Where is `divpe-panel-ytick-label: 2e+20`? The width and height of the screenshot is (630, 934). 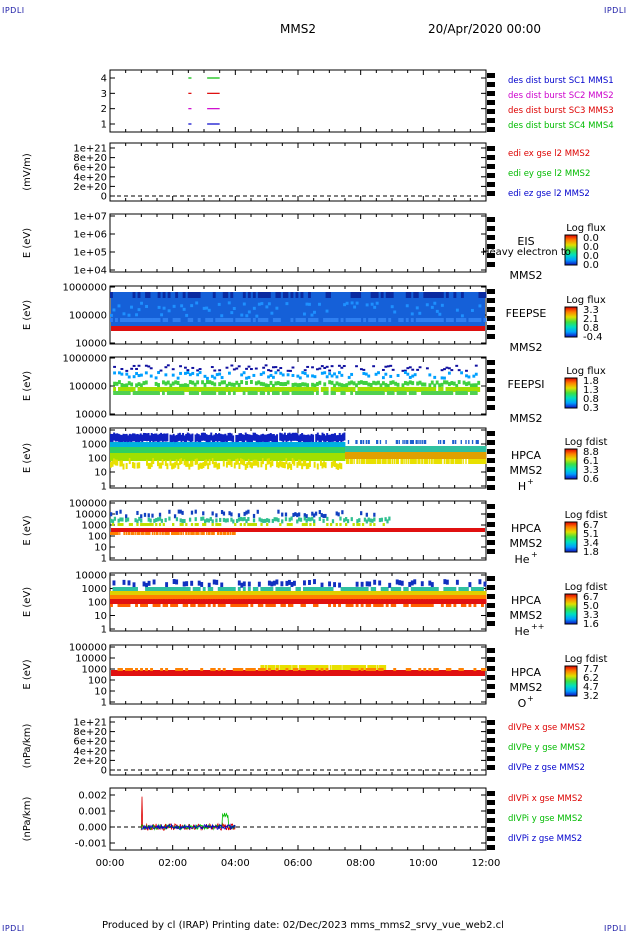
divpe-panel-ytick-label: 2e+20 is located at coordinates (90, 761).